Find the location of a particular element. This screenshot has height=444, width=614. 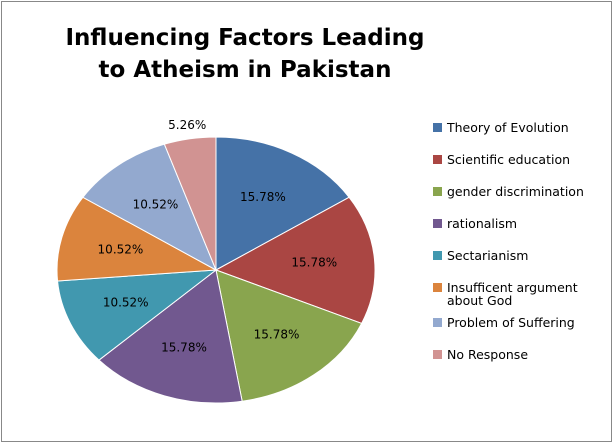

legend-label: No Response is located at coordinates (488, 354).